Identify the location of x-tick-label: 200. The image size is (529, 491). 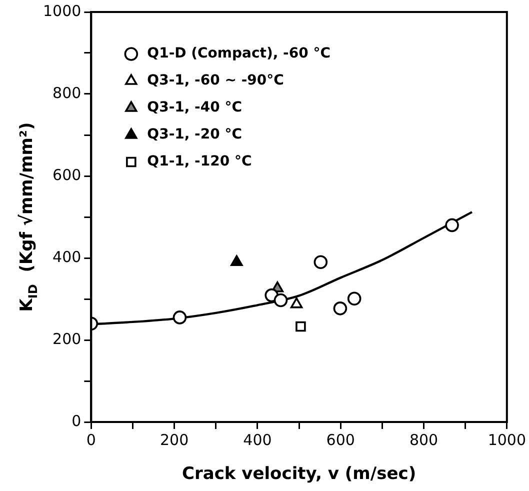
(174, 439).